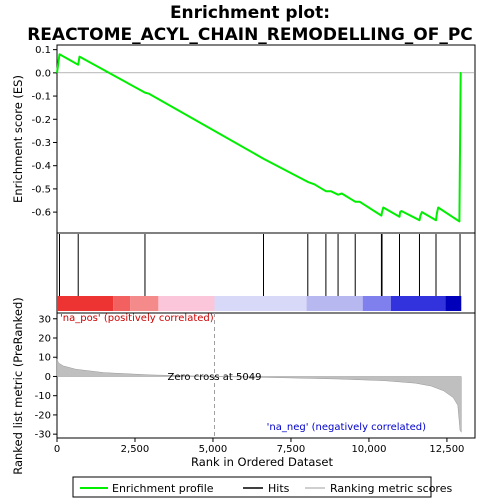 Image resolution: width=500 pixels, height=500 pixels. I want to click on metric-y-axis: 30 20 10 0 -10 -20 -30, so click(46, 377).